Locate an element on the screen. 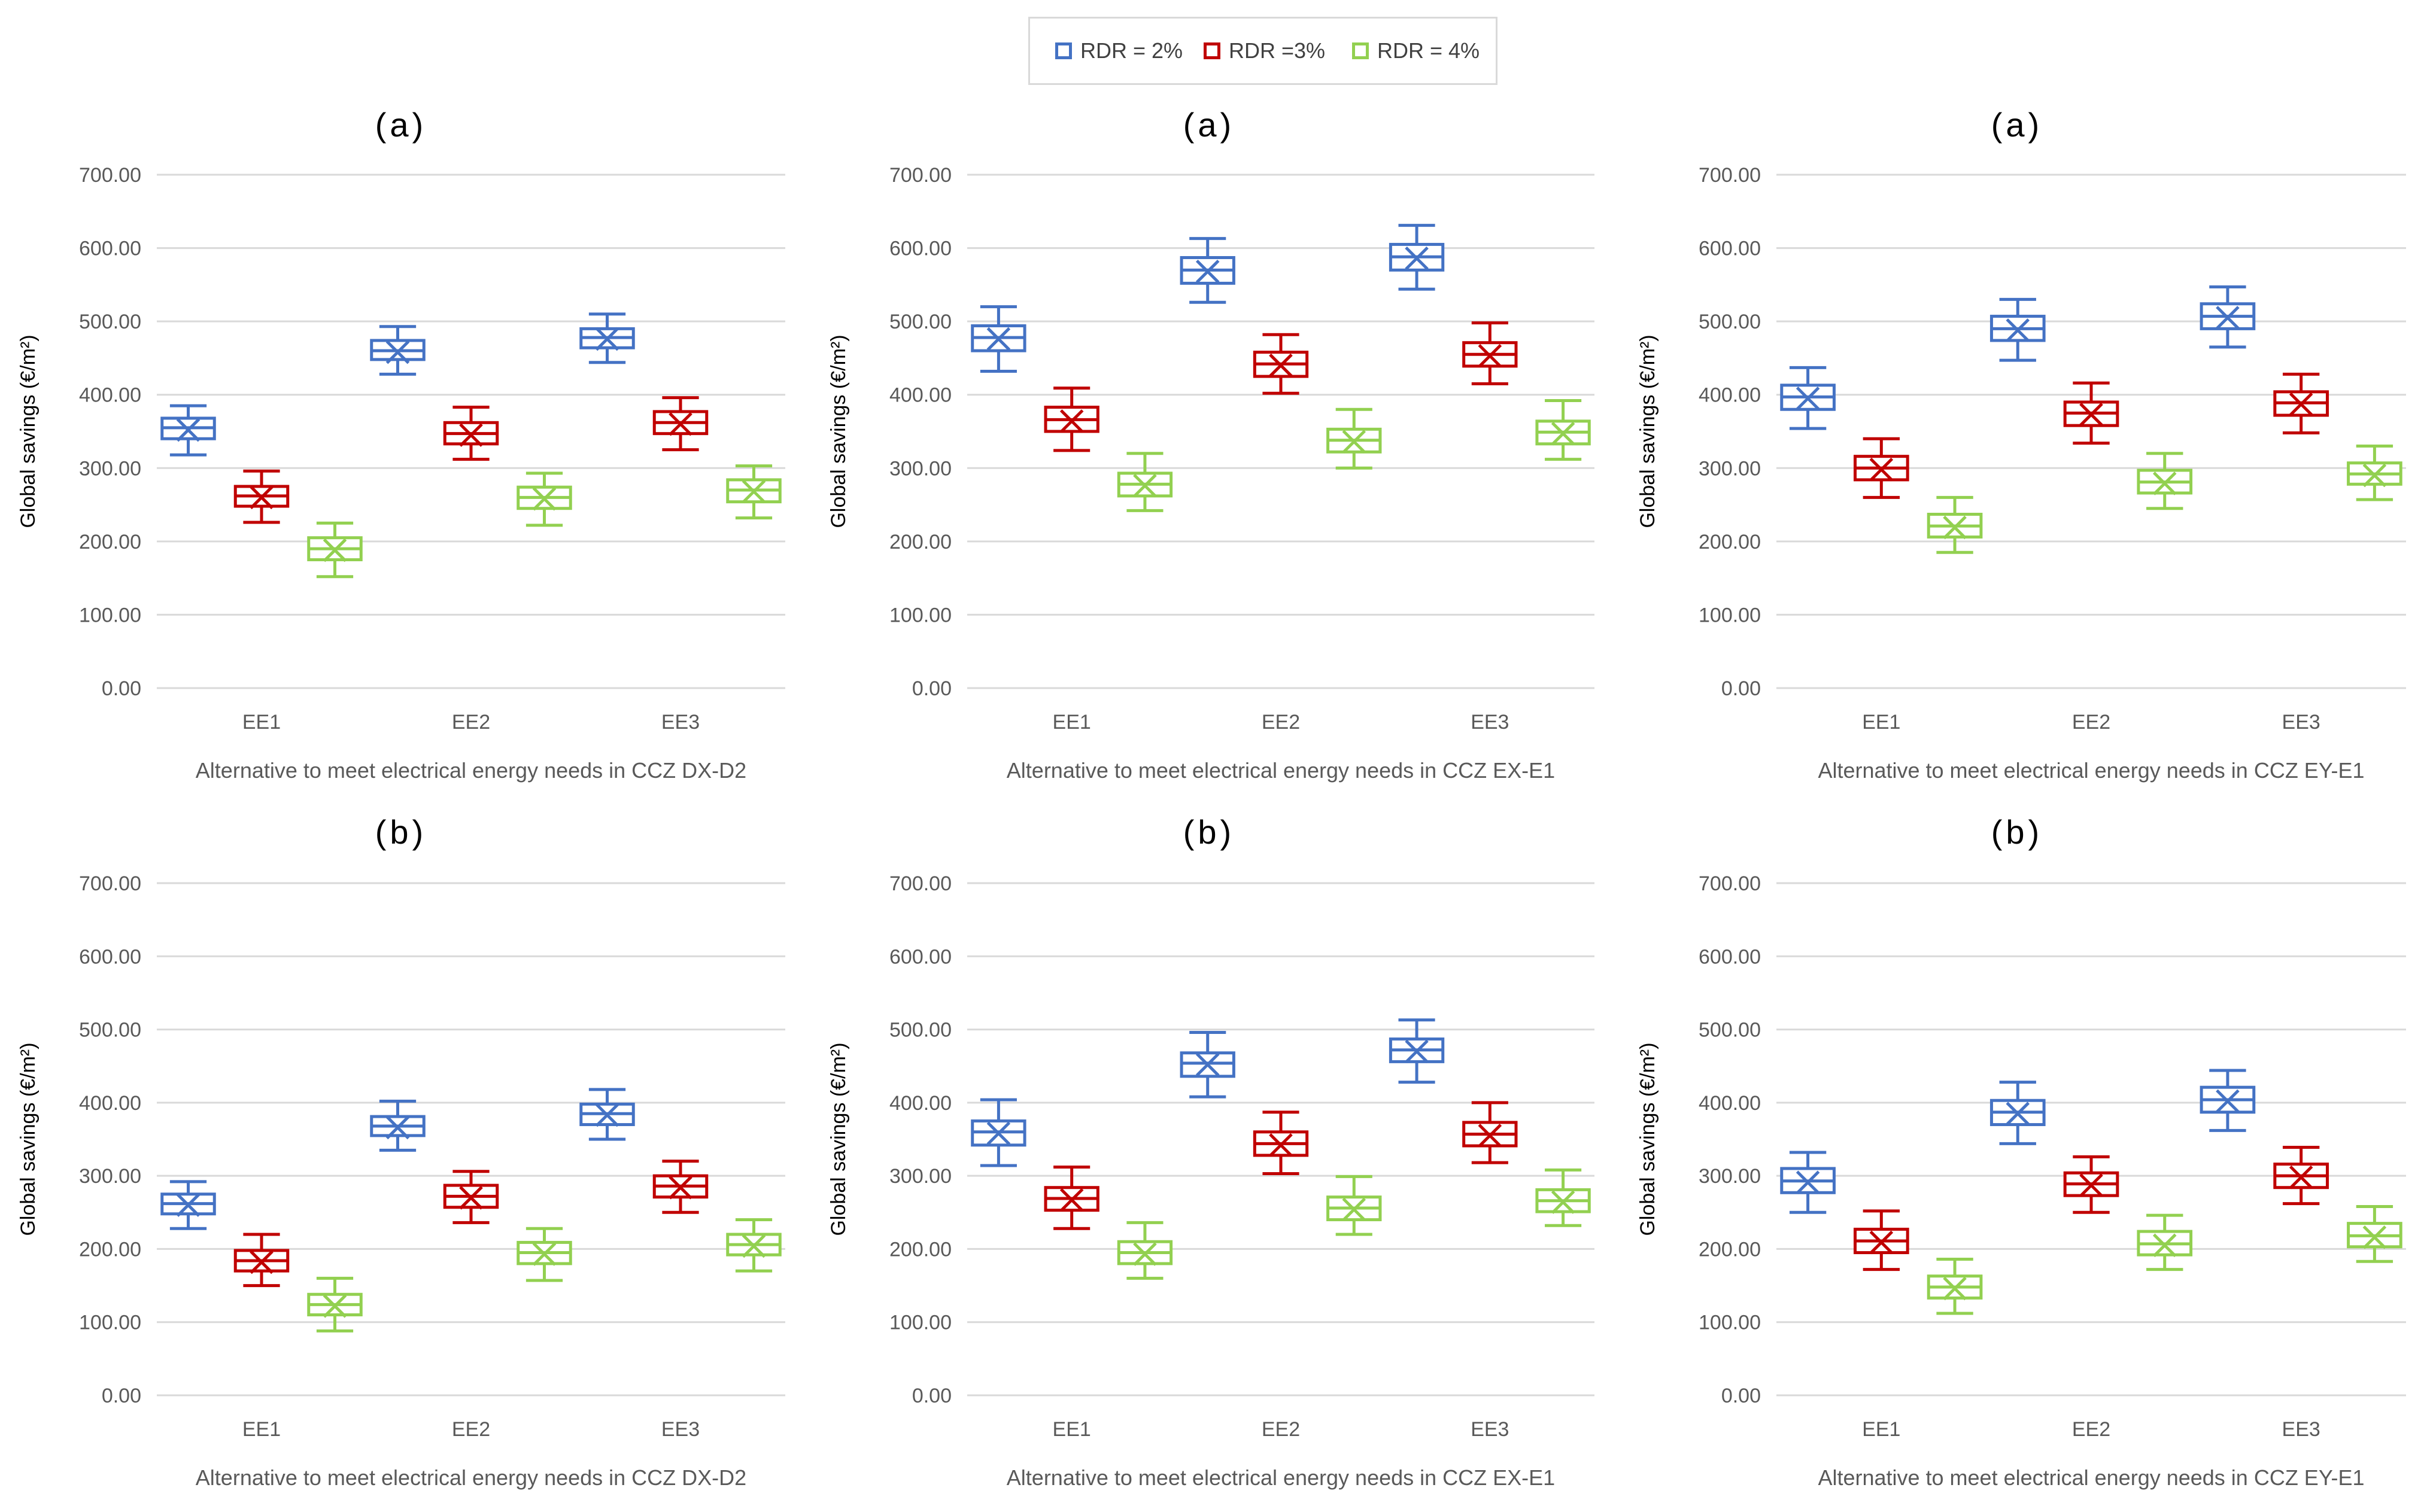 Image resolution: width=2424 pixels, height=1512 pixels. y-tick-label: 400.00 is located at coordinates (1730, 395).